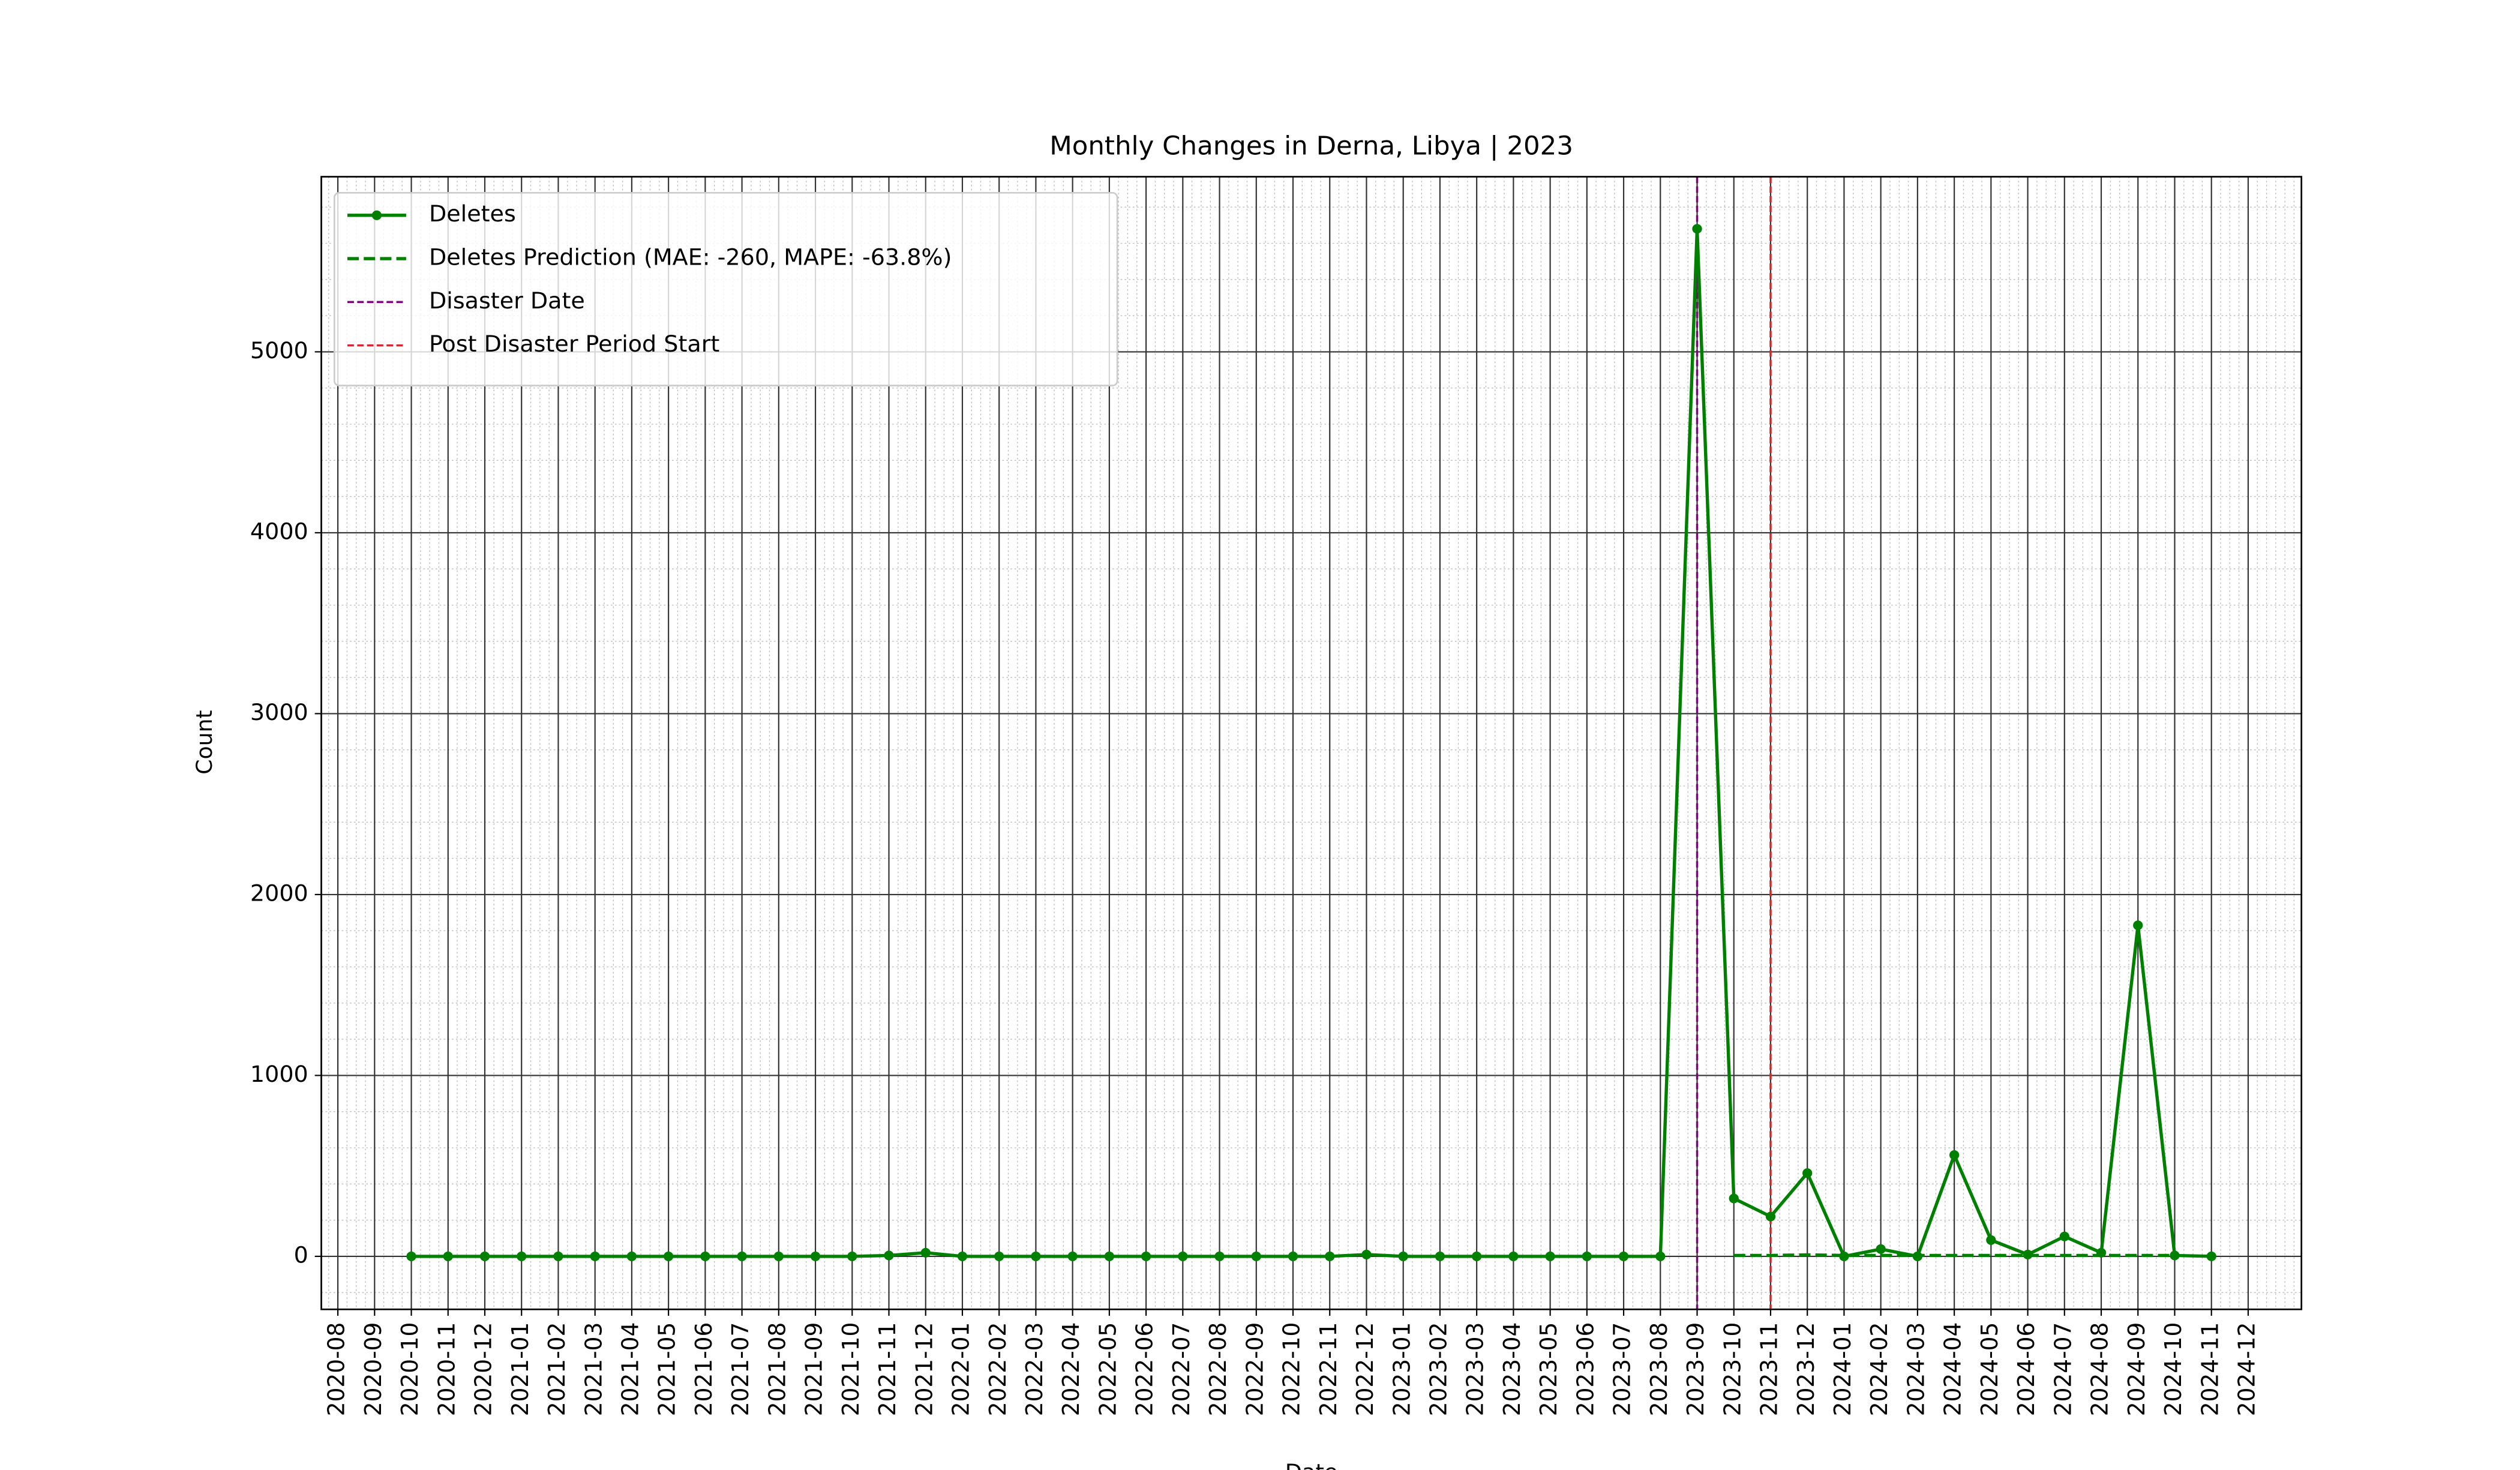 This screenshot has height=1470, width=2520. I want to click on x-tick-label: 2022-01, so click(960, 1369).